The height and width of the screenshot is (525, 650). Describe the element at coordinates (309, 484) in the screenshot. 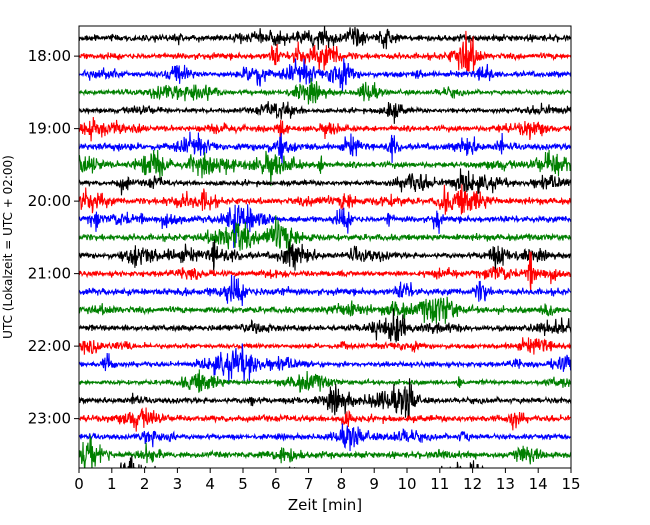

I see `x-tick-label: 7` at that location.